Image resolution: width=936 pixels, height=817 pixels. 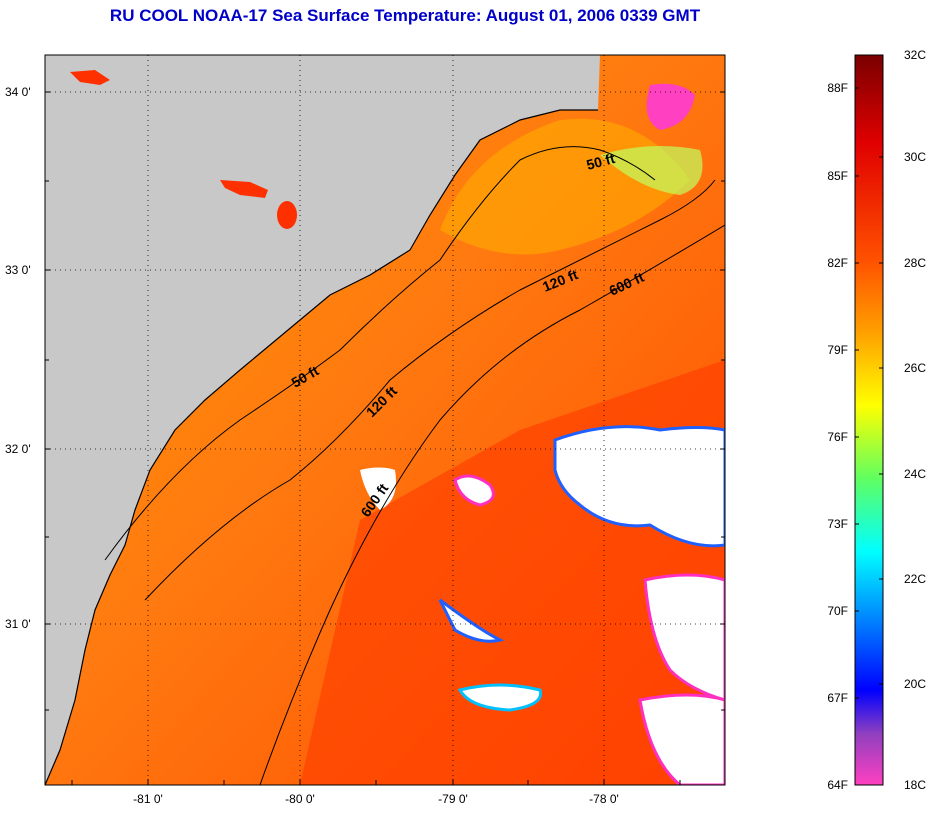 What do you see at coordinates (601, 161) in the screenshot?
I see `contour-label-50ft-north: 50 ft` at bounding box center [601, 161].